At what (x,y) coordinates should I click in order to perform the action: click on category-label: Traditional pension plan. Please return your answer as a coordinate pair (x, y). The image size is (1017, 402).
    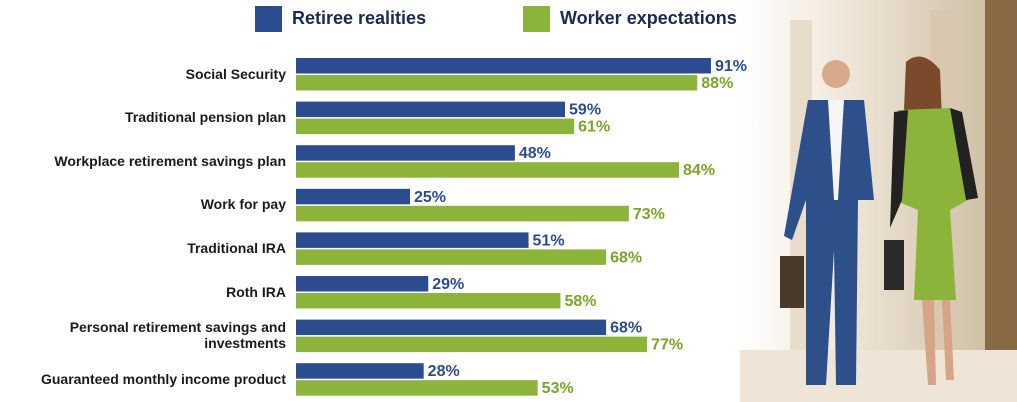
    Looking at the image, I should click on (205, 117).